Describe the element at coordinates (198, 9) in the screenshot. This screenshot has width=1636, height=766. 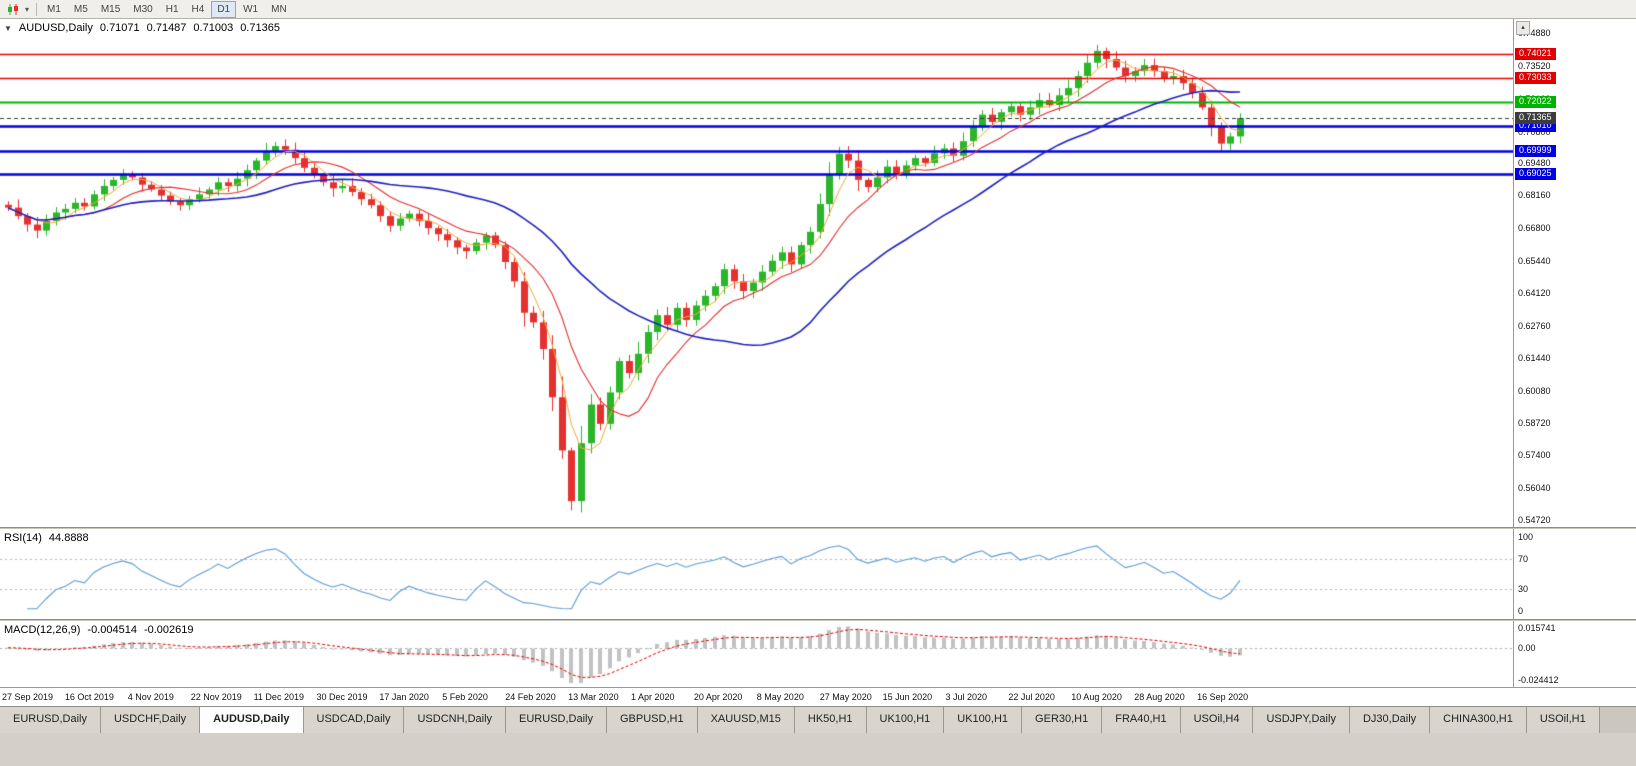
I see `timeframe-h4: H4` at that location.